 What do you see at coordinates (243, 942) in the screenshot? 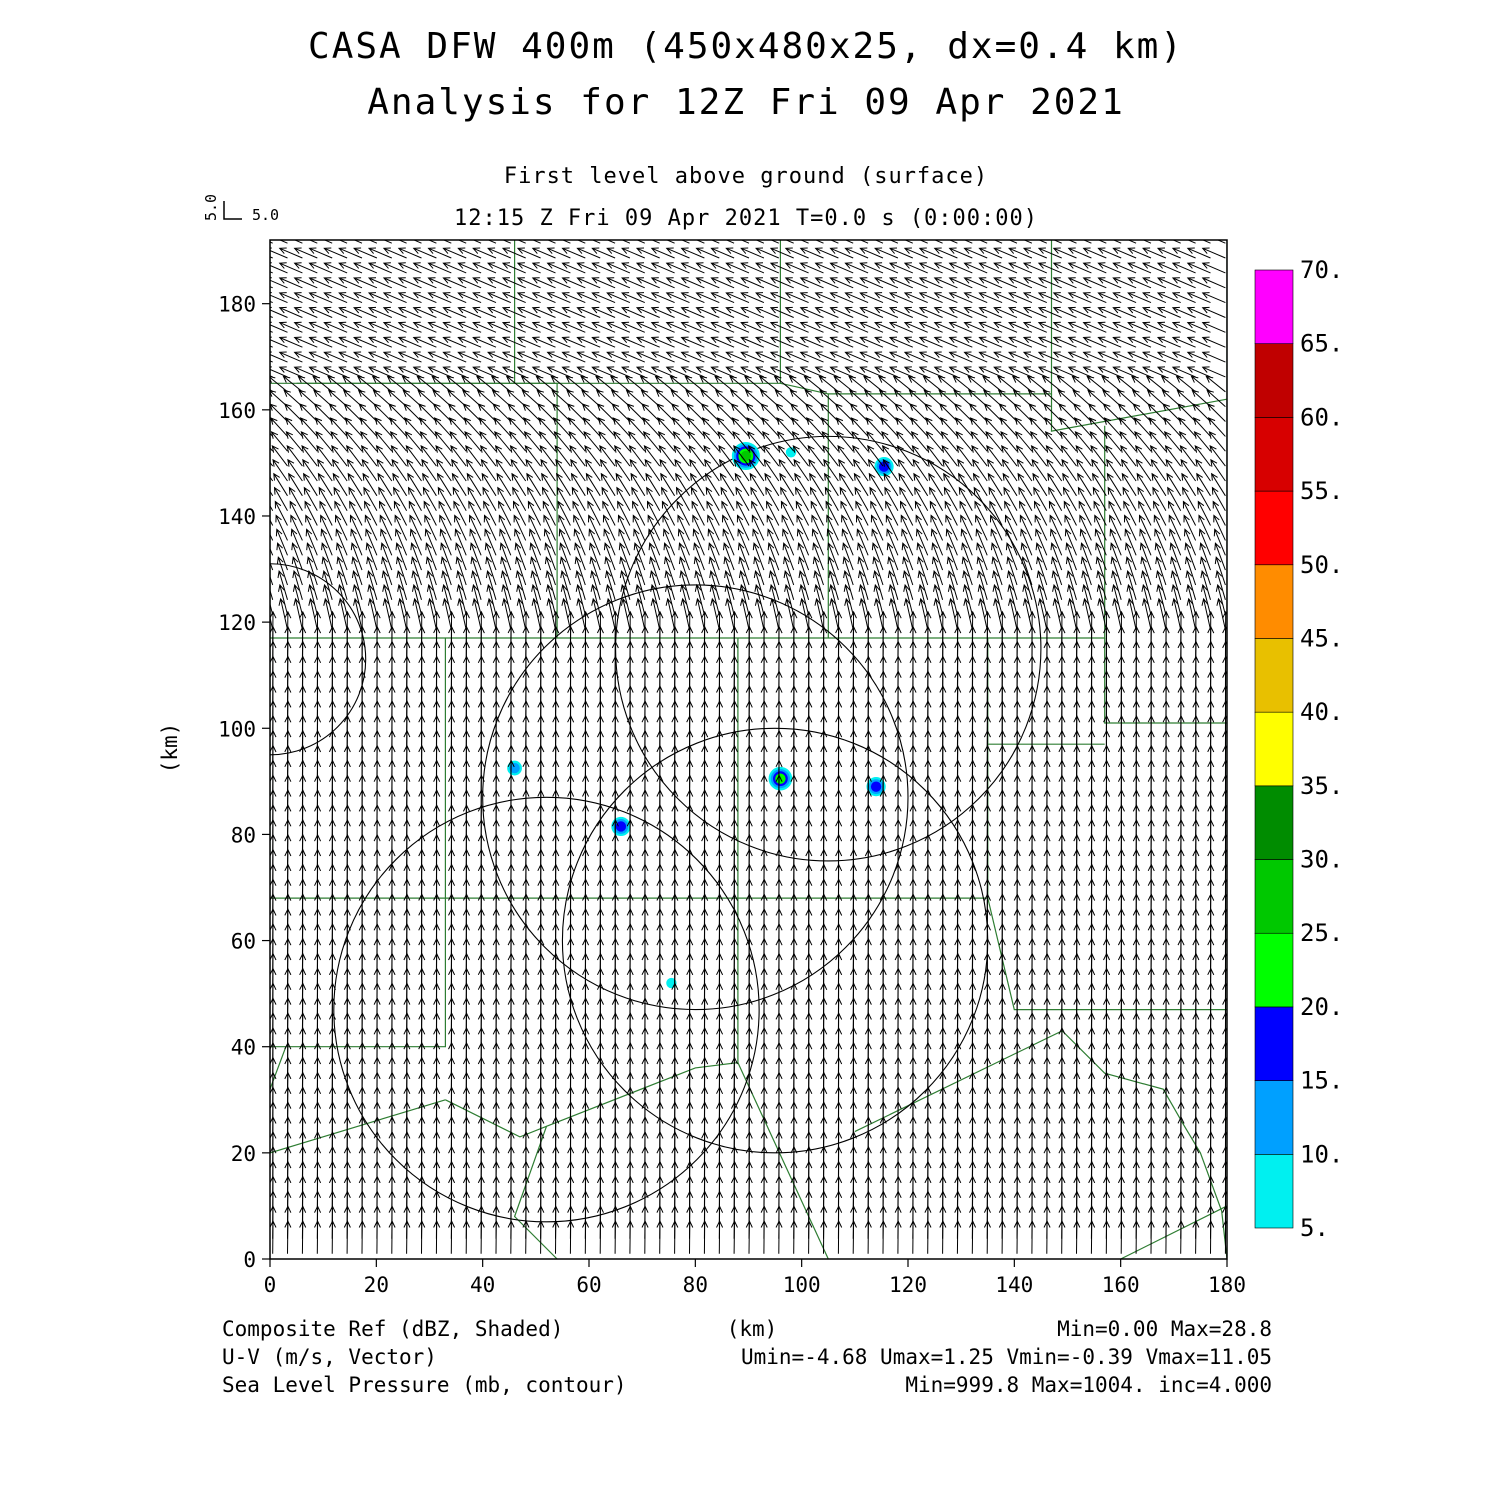
I see `y-tick-label: 60` at bounding box center [243, 942].